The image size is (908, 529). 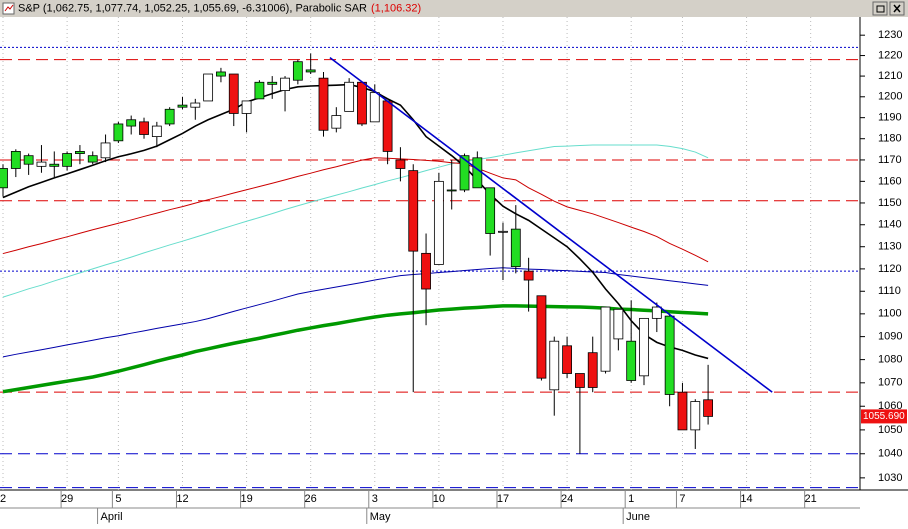 I want to click on y-tick-label: 1130, so click(x=890, y=247).